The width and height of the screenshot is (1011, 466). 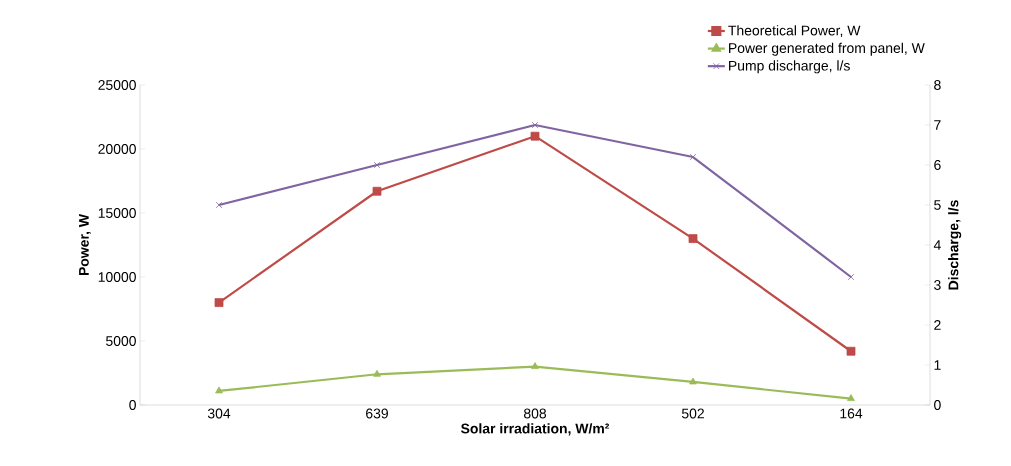 I want to click on y-tick-label: 20000, so click(x=117, y=149).